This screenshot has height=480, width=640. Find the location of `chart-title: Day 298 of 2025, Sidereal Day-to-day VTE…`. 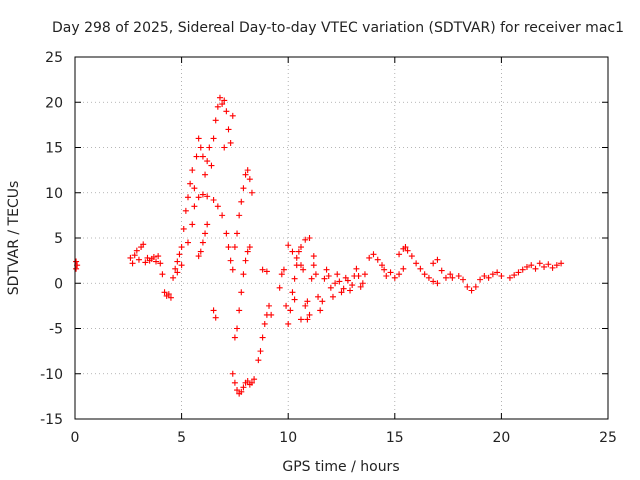

chart-title: Day 298 of 2025, Sidereal Day-to-day VTE… is located at coordinates (338, 28).